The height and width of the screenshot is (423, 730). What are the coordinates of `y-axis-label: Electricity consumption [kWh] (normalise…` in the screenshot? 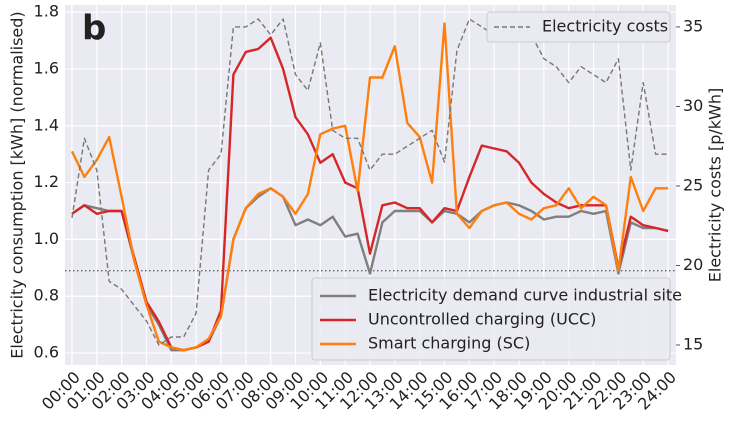 It's located at (17, 184).